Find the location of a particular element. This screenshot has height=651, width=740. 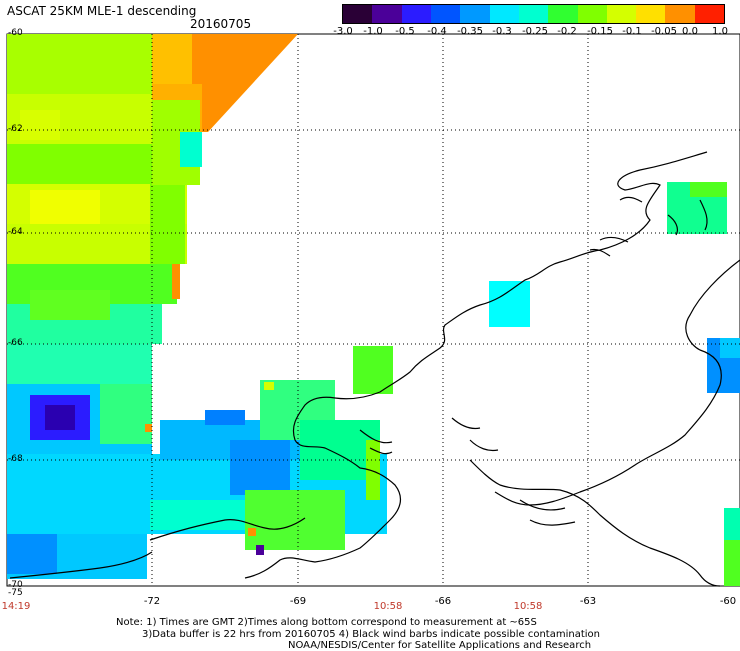

data-patch-cyan is located at coordinates (509, 304).